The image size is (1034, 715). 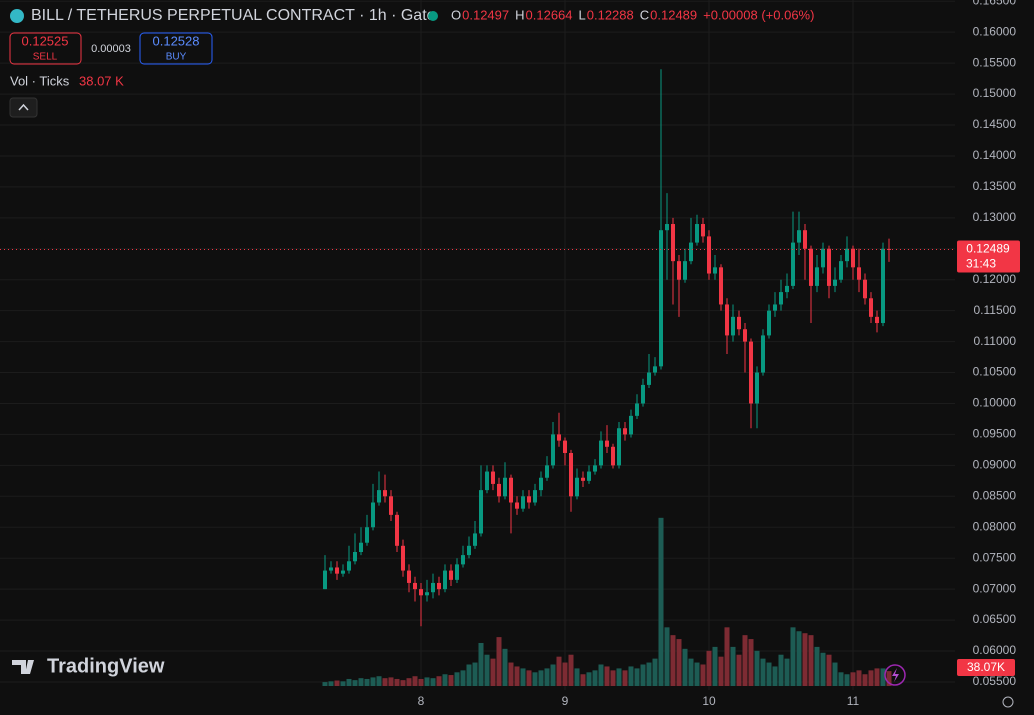 I want to click on sell-button, so click(x=45, y=48).